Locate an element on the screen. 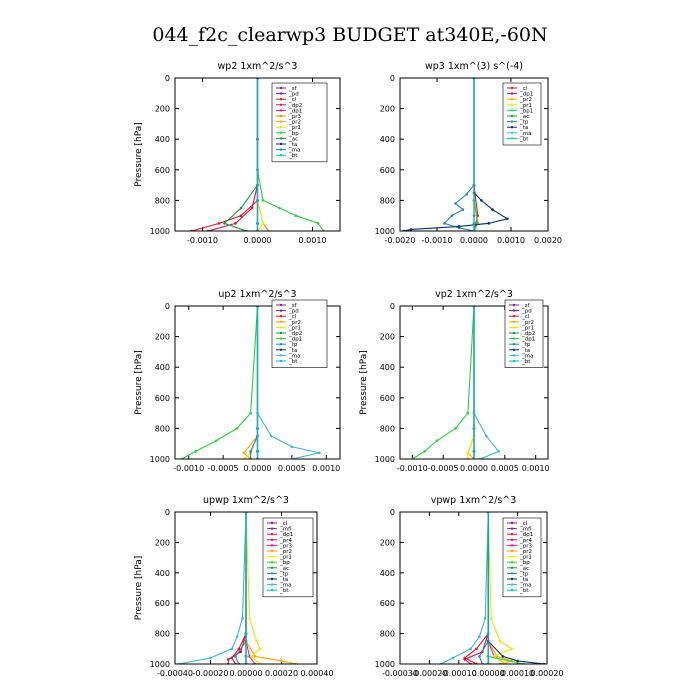  legend-label: _bp is located at coordinates (524, 563).